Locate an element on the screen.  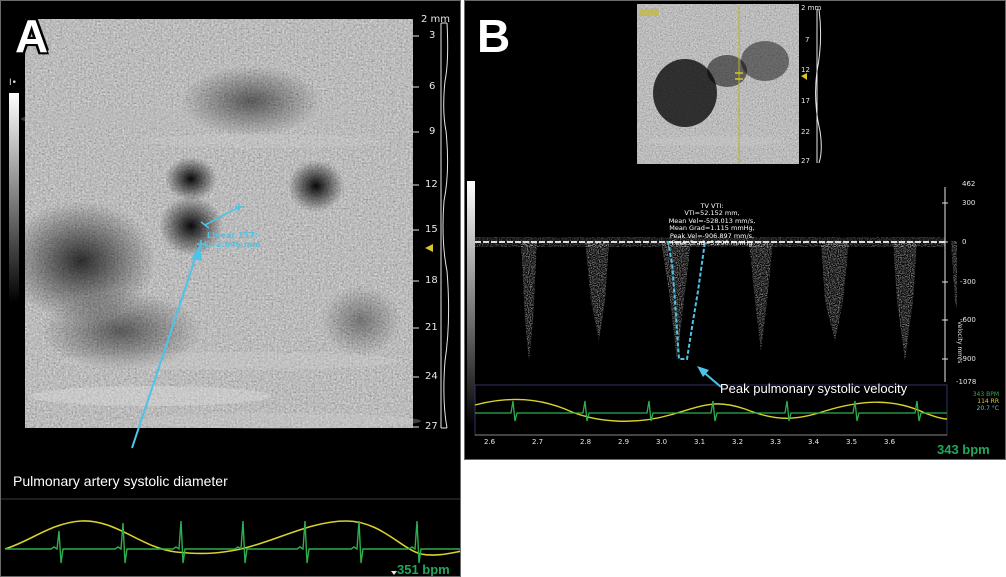
depth-tick-label-b: 7 is located at coordinates (807, 40).